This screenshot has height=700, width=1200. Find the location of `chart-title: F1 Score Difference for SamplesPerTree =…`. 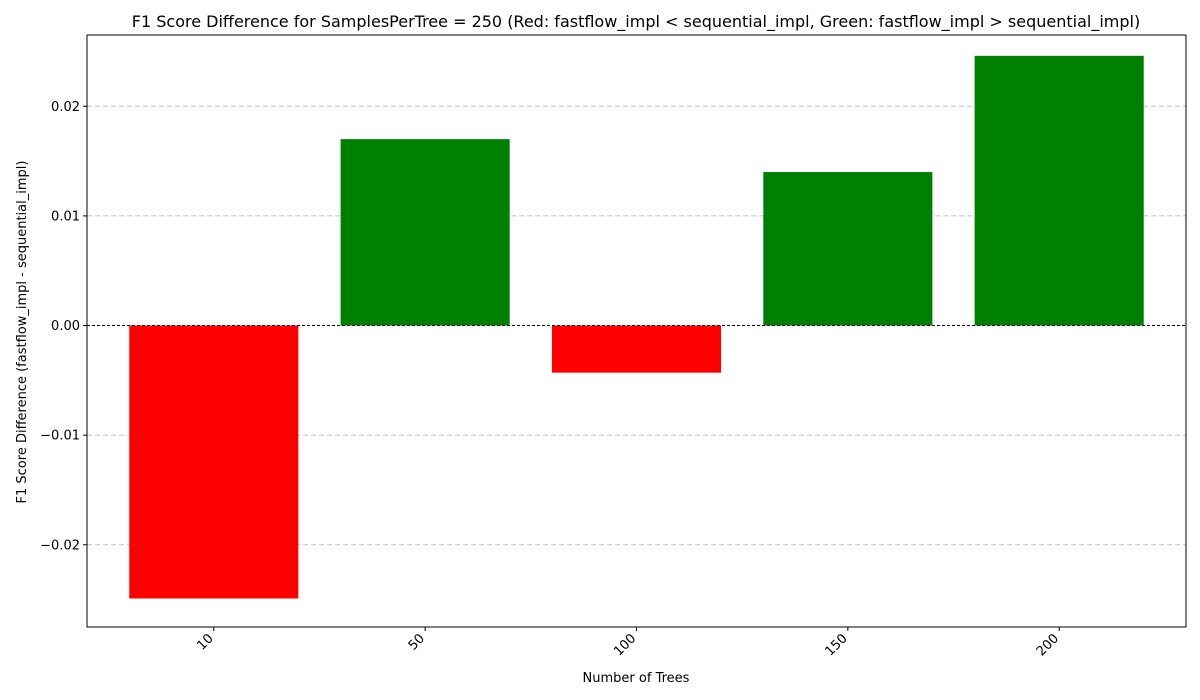

chart-title: F1 Score Difference for SamplesPerTree =… is located at coordinates (636, 22).